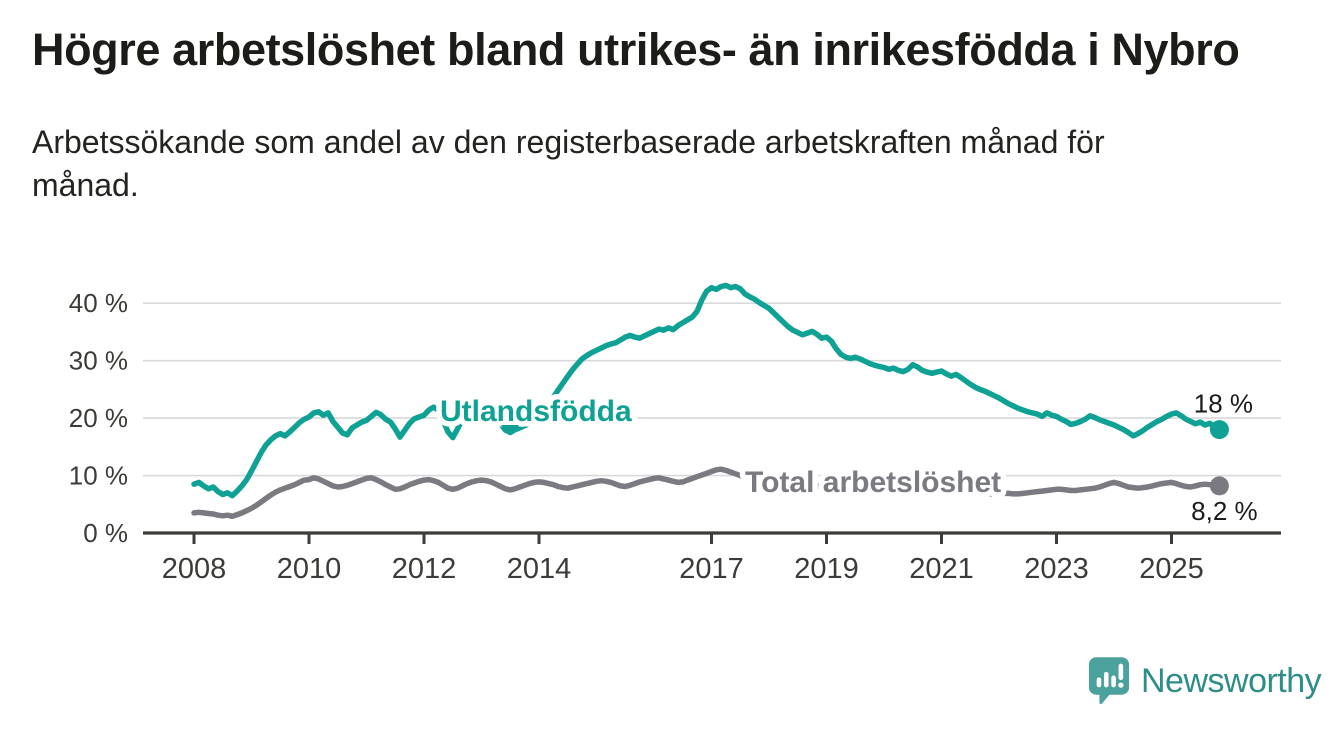 Image resolution: width=1340 pixels, height=734 pixels. I want to click on y-axis-tick-label: 0 %, so click(105, 533).